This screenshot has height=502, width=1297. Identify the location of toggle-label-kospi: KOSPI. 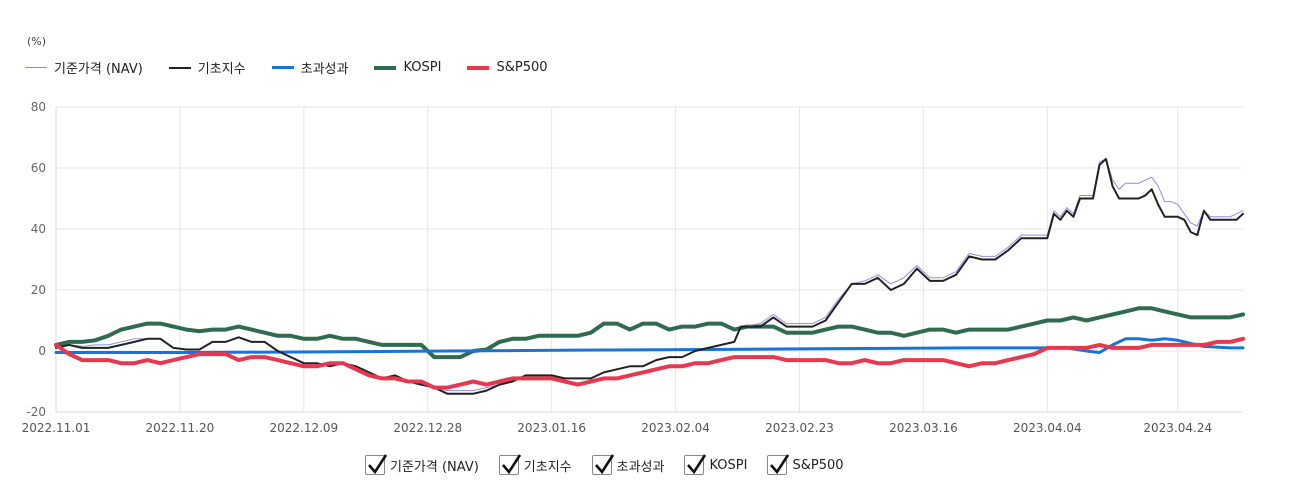
(728, 465).